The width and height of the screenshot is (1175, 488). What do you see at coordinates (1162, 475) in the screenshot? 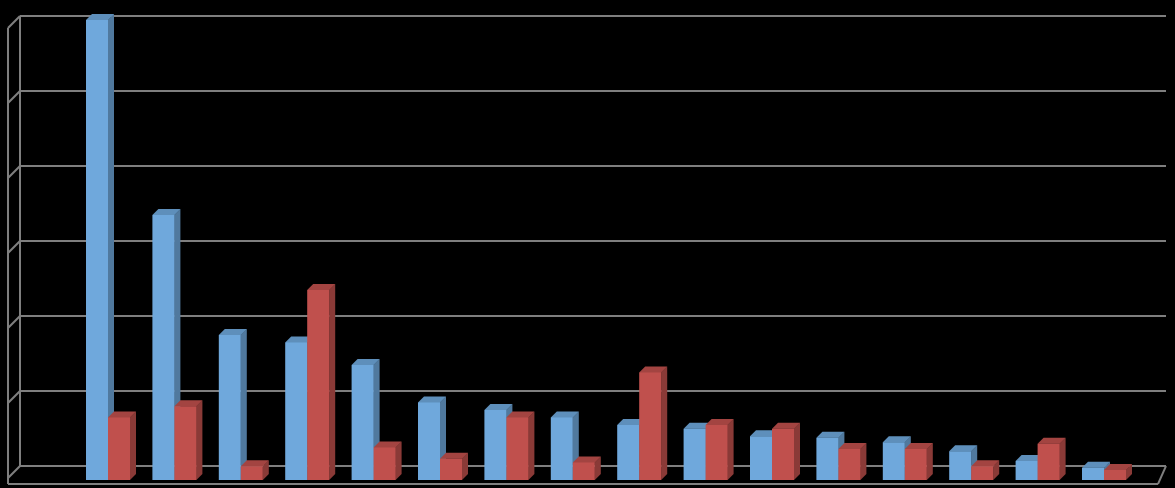
I see `floor-edge-side` at bounding box center [1162, 475].